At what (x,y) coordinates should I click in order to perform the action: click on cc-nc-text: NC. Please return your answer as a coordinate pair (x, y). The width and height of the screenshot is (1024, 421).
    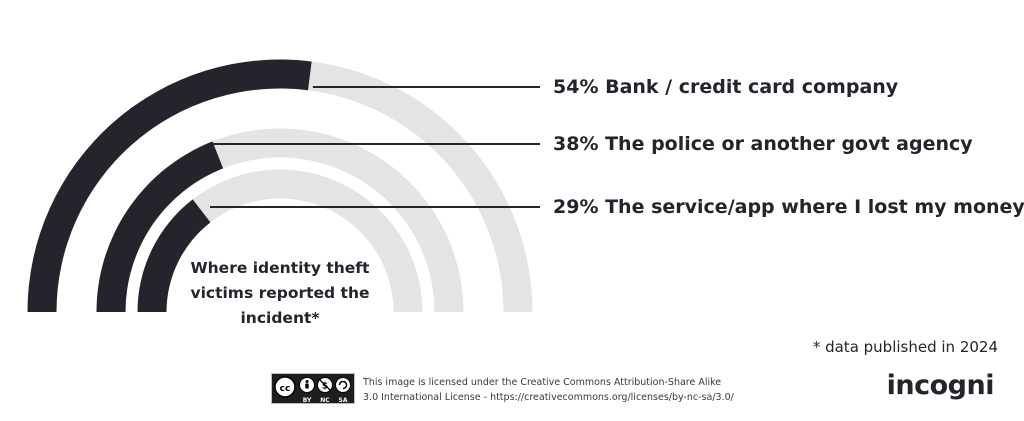
    Looking at the image, I should click on (325, 400).